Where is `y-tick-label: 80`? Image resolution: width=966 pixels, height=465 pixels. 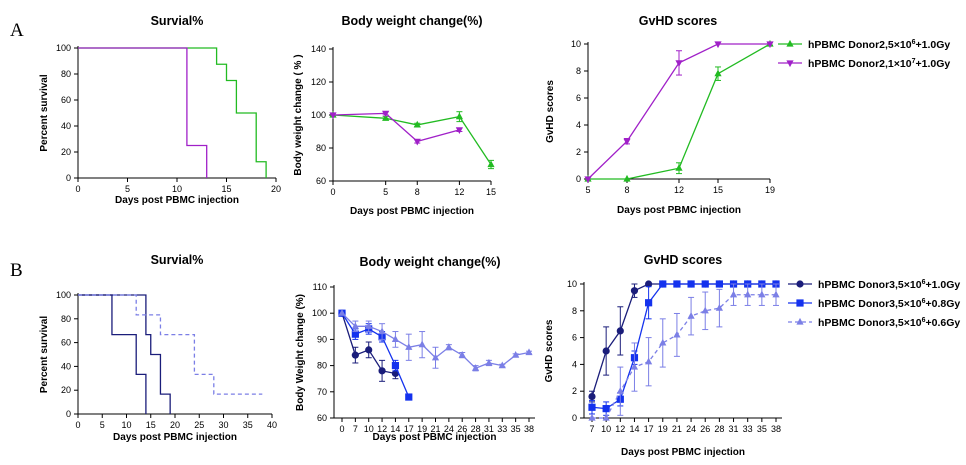
y-tick-label: 80 is located at coordinates (322, 366).